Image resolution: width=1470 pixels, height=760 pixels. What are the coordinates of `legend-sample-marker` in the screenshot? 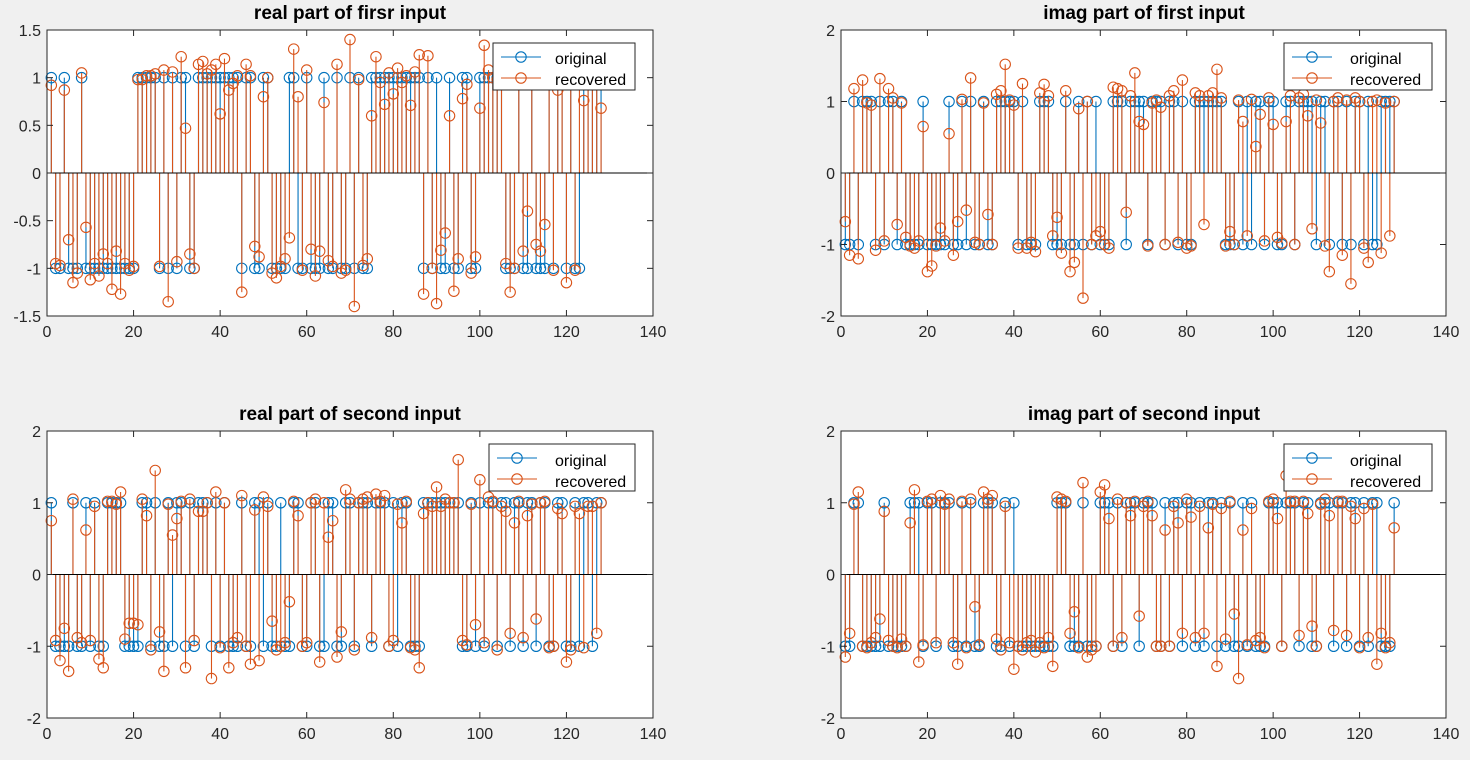 It's located at (517, 479).